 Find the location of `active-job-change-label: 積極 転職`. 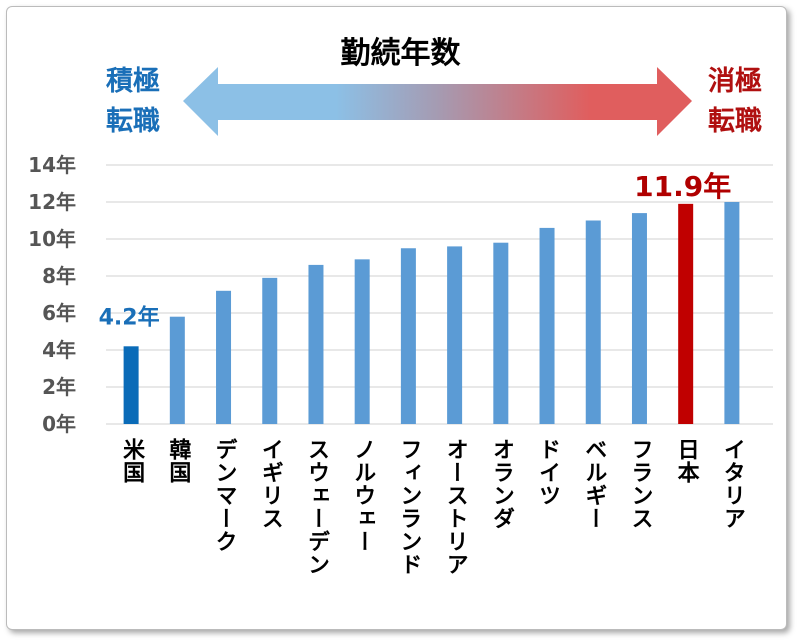

active-job-change-label: 積極 転職 is located at coordinates (133, 102).